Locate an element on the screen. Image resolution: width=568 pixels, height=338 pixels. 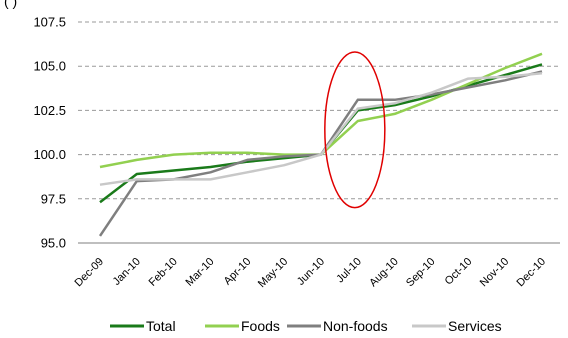
legend-label: Total is located at coordinates (161, 326).